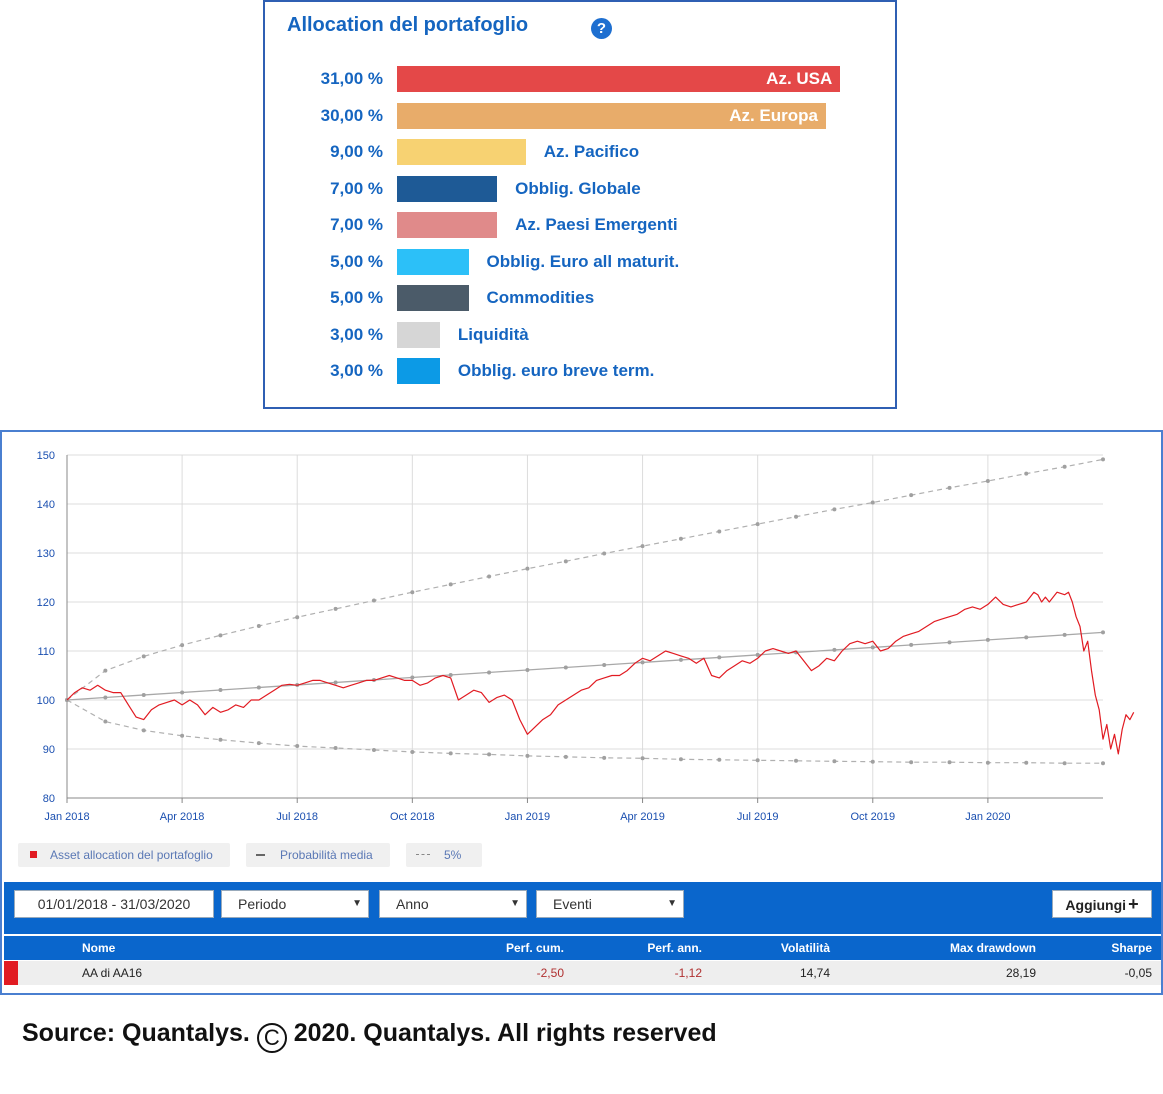 The height and width of the screenshot is (1094, 1163). Describe the element at coordinates (1133, 904) in the screenshot. I see `plus-icon: +` at that location.